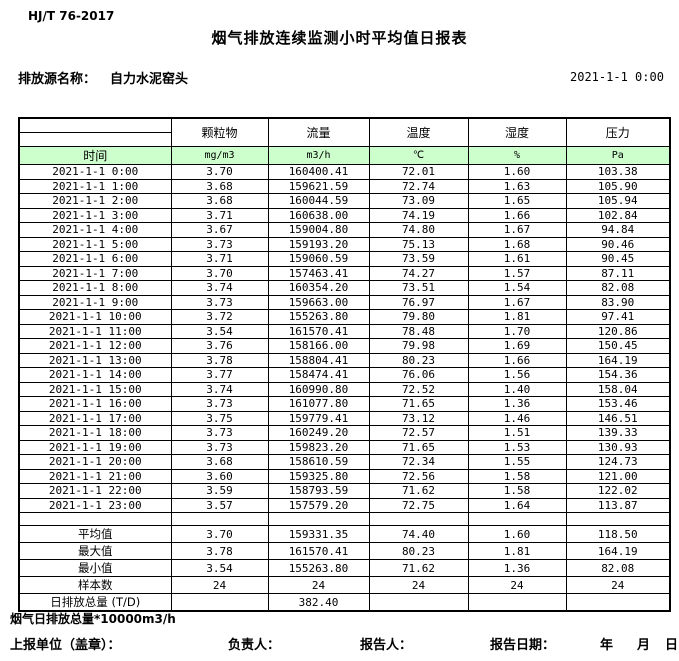 The width and height of the screenshot is (679, 661). I want to click on reporter-label: 报告人：, so click(386, 645).